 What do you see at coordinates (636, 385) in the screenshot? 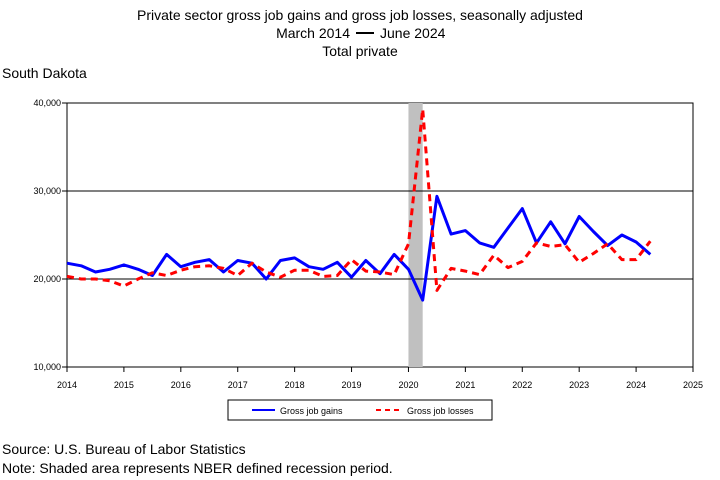
I see `x-tick-label: 2024` at bounding box center [636, 385].